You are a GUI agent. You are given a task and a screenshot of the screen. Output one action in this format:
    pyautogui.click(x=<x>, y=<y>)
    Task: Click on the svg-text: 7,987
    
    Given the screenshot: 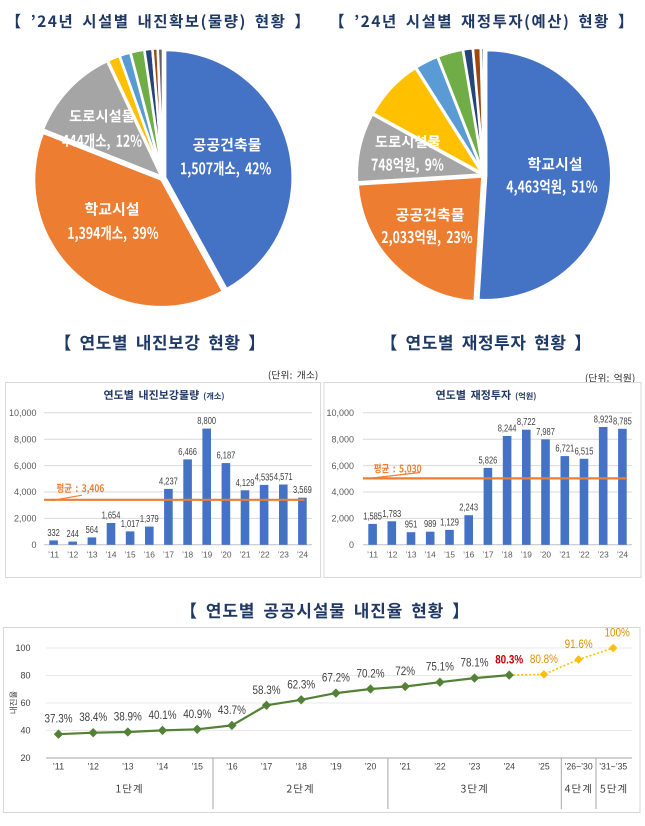 What is the action you would take?
    pyautogui.click(x=545, y=432)
    